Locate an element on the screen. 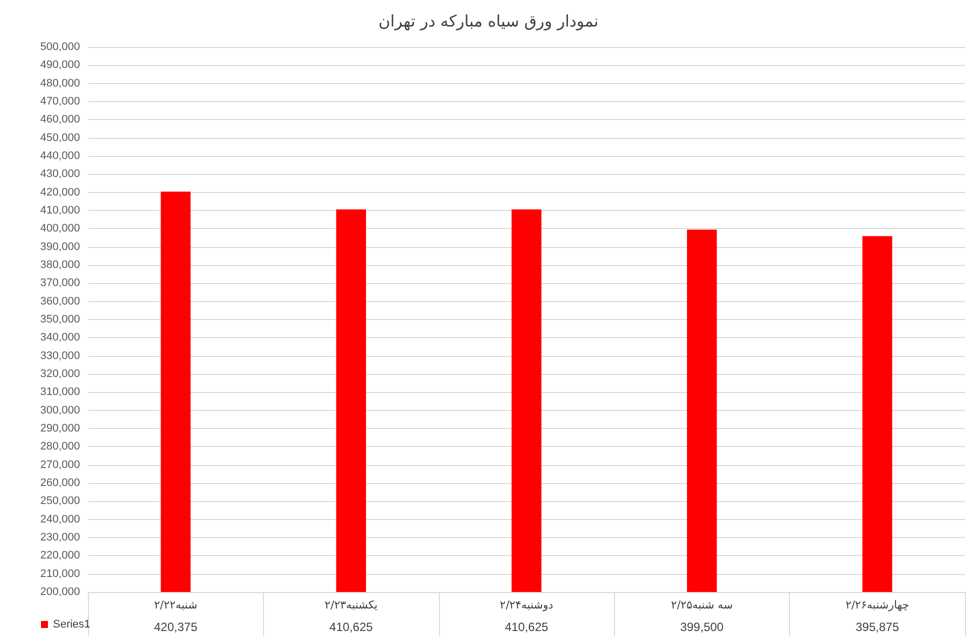 The image size is (977, 638). y-tick-label: 380,000 is located at coordinates (60, 265).